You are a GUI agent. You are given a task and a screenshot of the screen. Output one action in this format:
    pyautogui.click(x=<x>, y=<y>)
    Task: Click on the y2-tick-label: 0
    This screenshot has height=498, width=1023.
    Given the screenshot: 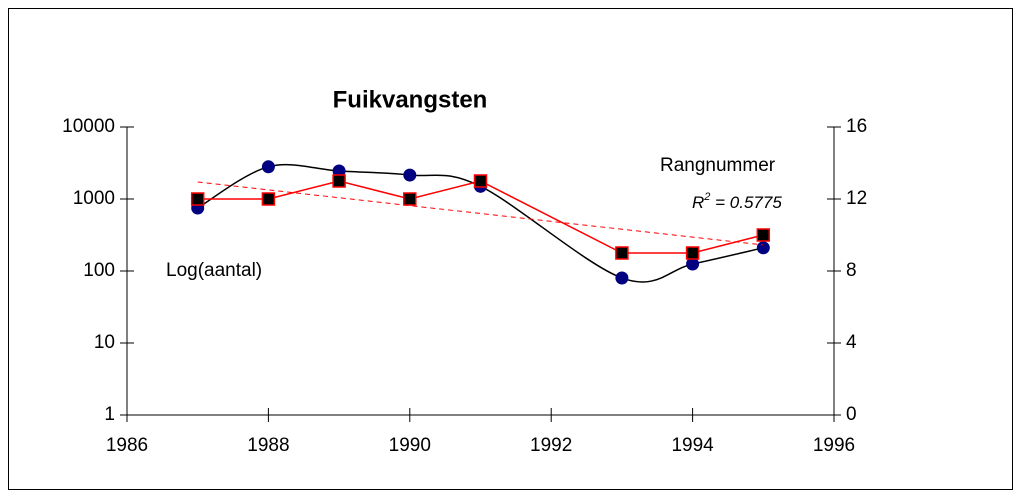 What is the action you would take?
    pyautogui.click(x=851, y=414)
    